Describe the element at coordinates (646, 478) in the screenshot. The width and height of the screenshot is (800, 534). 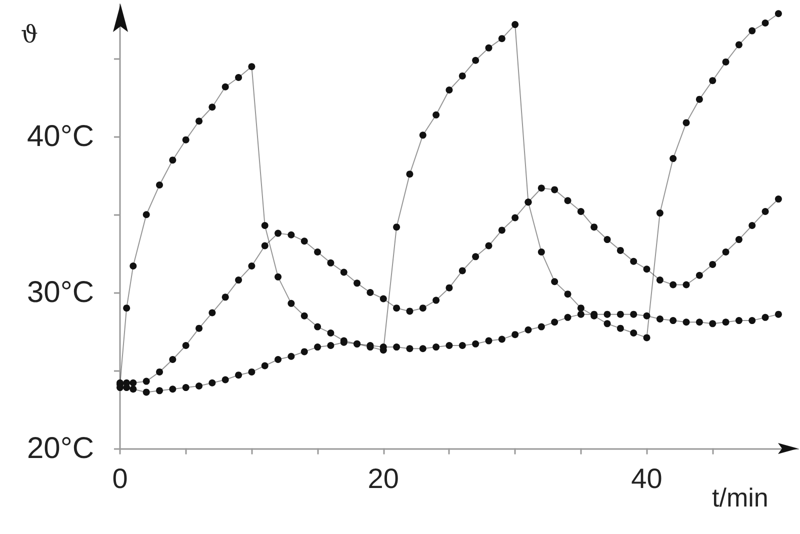
I see `x-tick-label: 40` at that location.